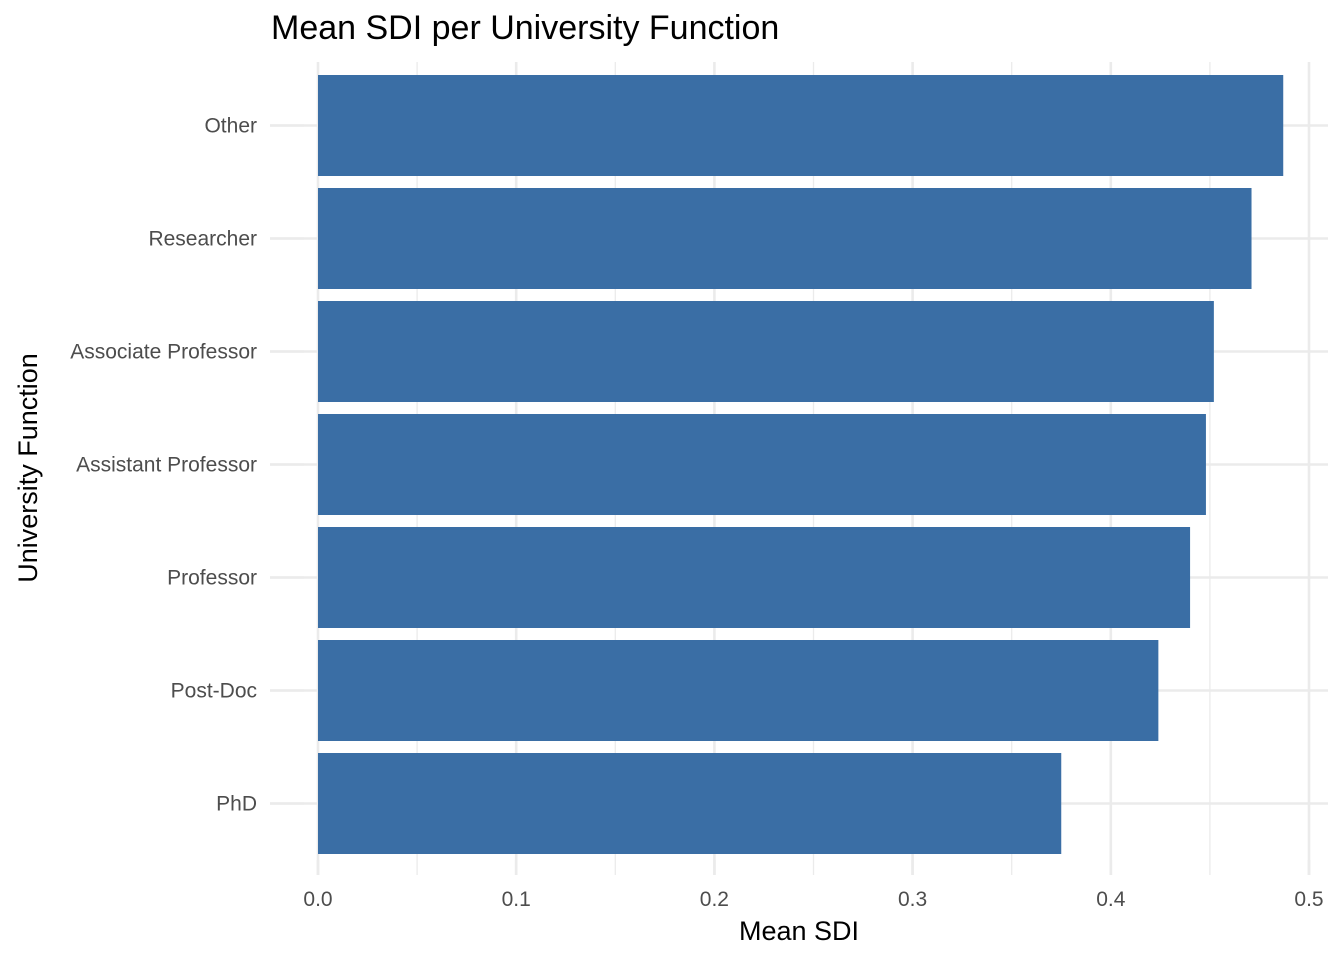 This screenshot has width=1344, height=960. What do you see at coordinates (202, 239) in the screenshot?
I see `y-tick-label: Researcher` at bounding box center [202, 239].